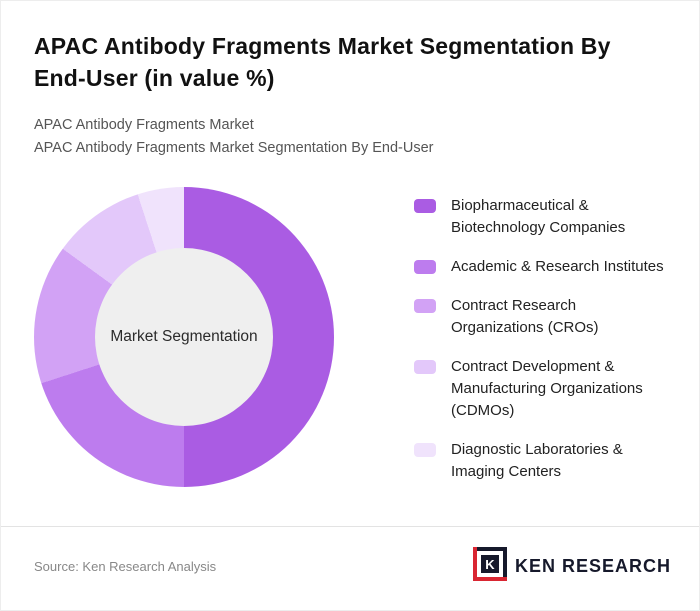  I want to click on source-text: Source: Ken Research Analysis, so click(125, 566).